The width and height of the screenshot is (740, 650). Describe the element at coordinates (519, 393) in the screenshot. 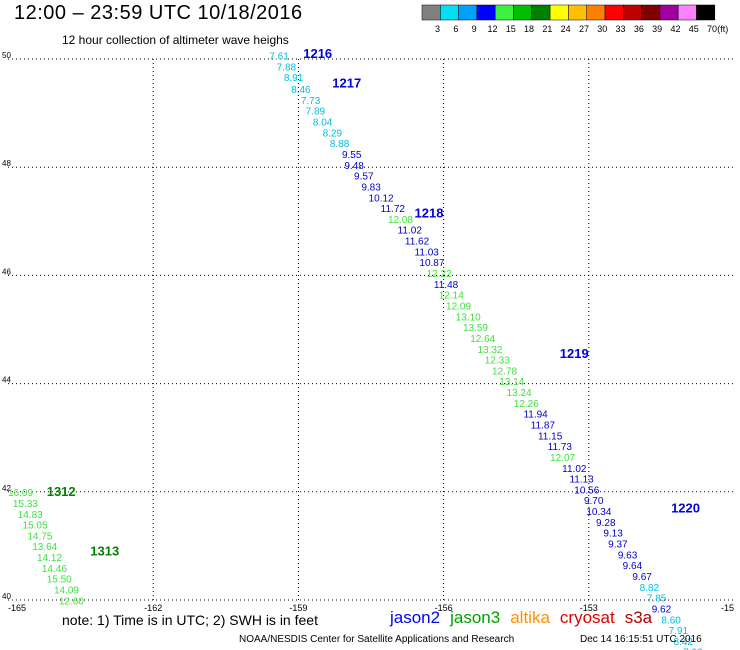

I see `wave-height-value: 13.24` at that location.